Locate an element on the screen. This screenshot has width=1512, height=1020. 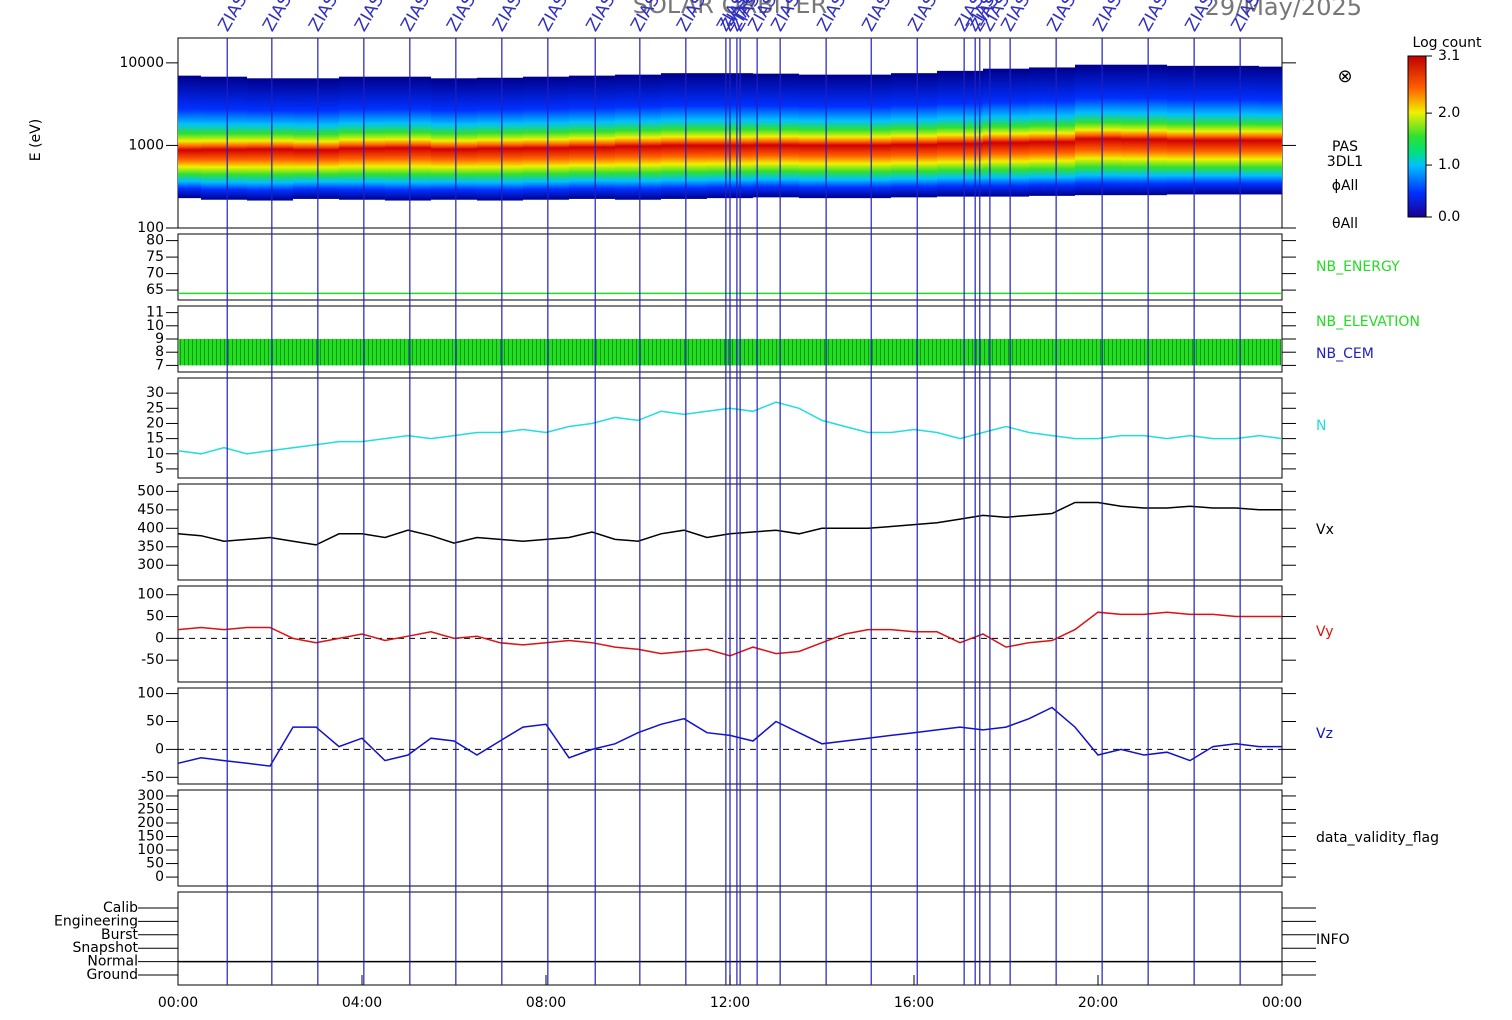
y-tick-label: 300 is located at coordinates (150, 565).